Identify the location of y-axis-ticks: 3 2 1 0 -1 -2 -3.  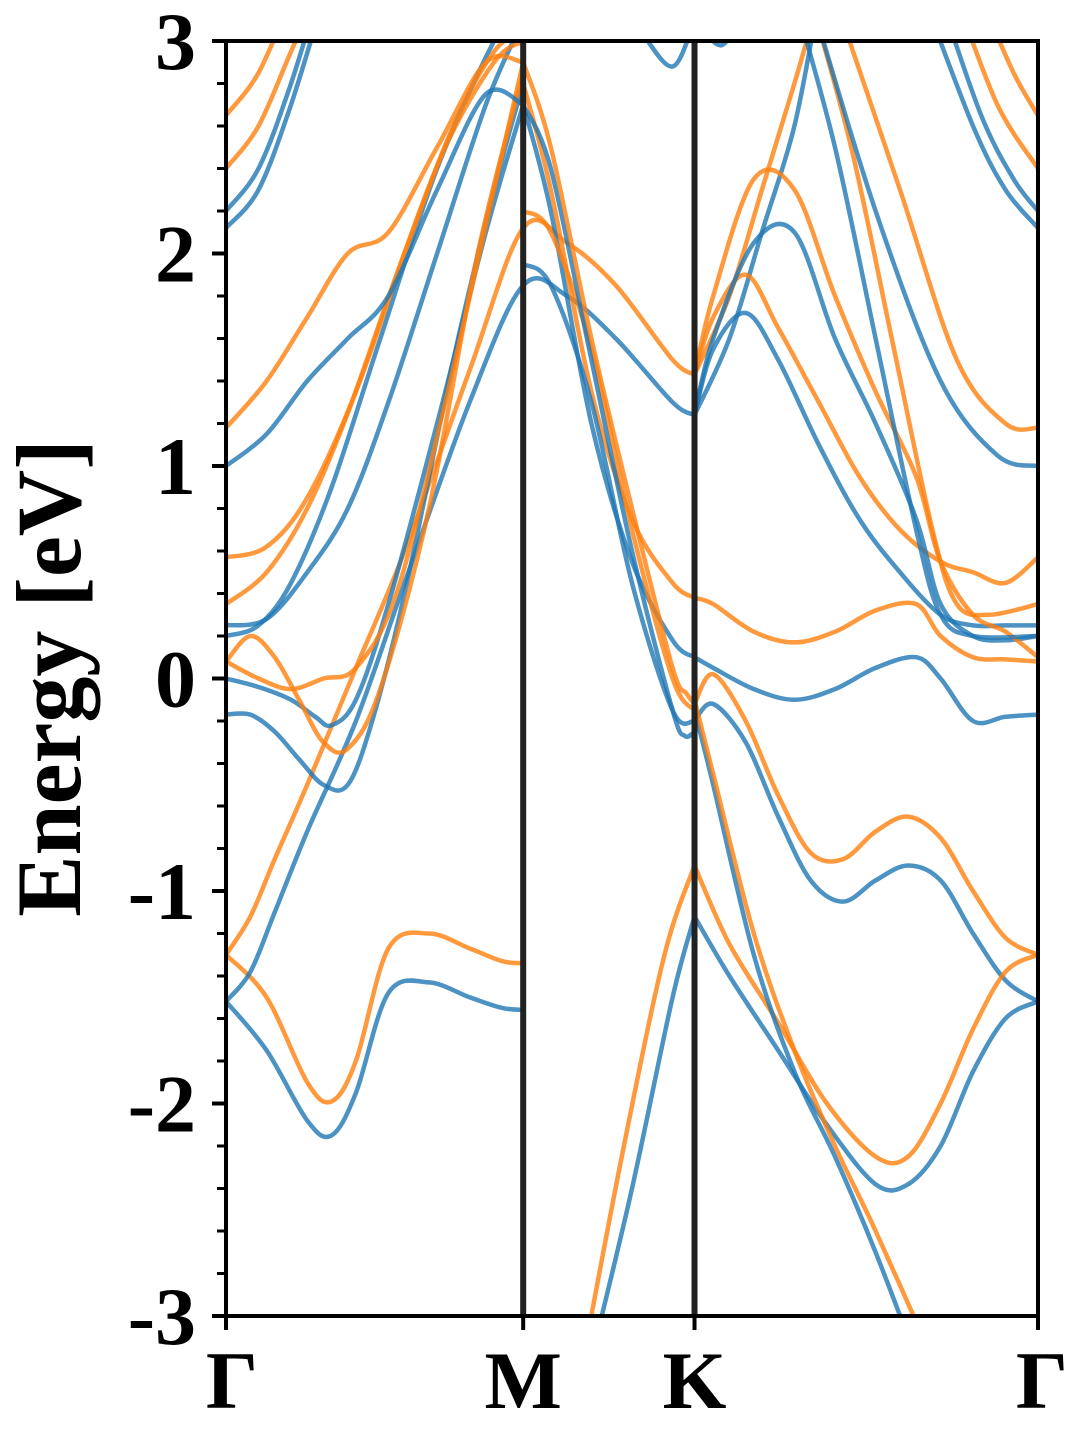
(177, 681).